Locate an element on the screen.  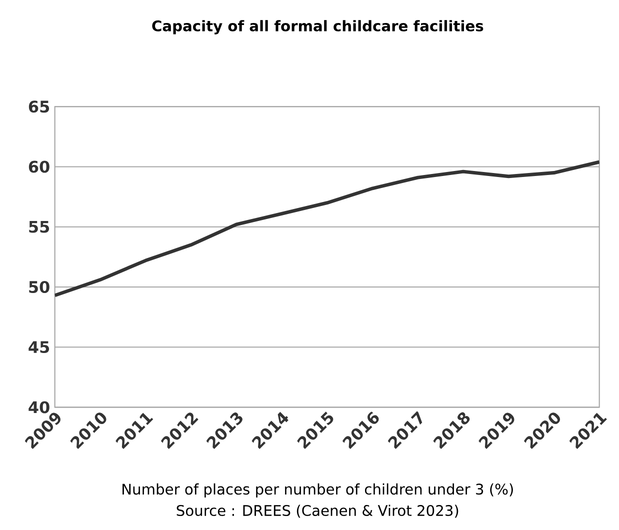
source-note: Source : DREES (Caenen & Virot 2023) is located at coordinates (317, 511).